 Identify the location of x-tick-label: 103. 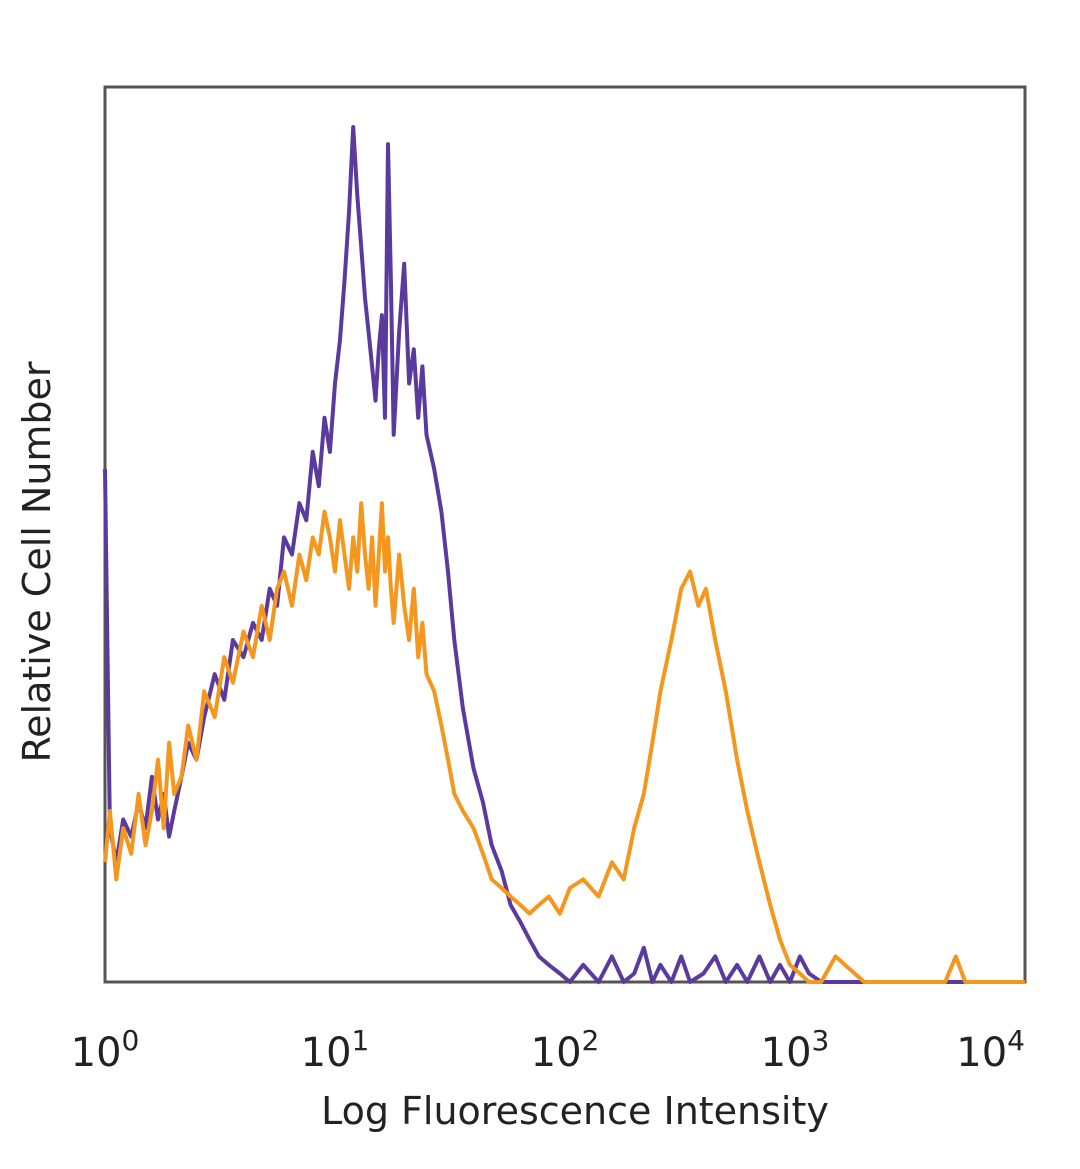
(795, 1050).